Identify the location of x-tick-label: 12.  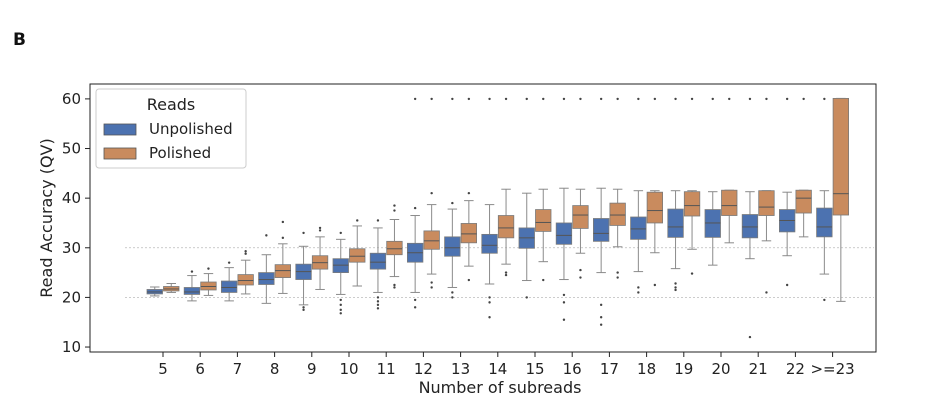
(423, 369).